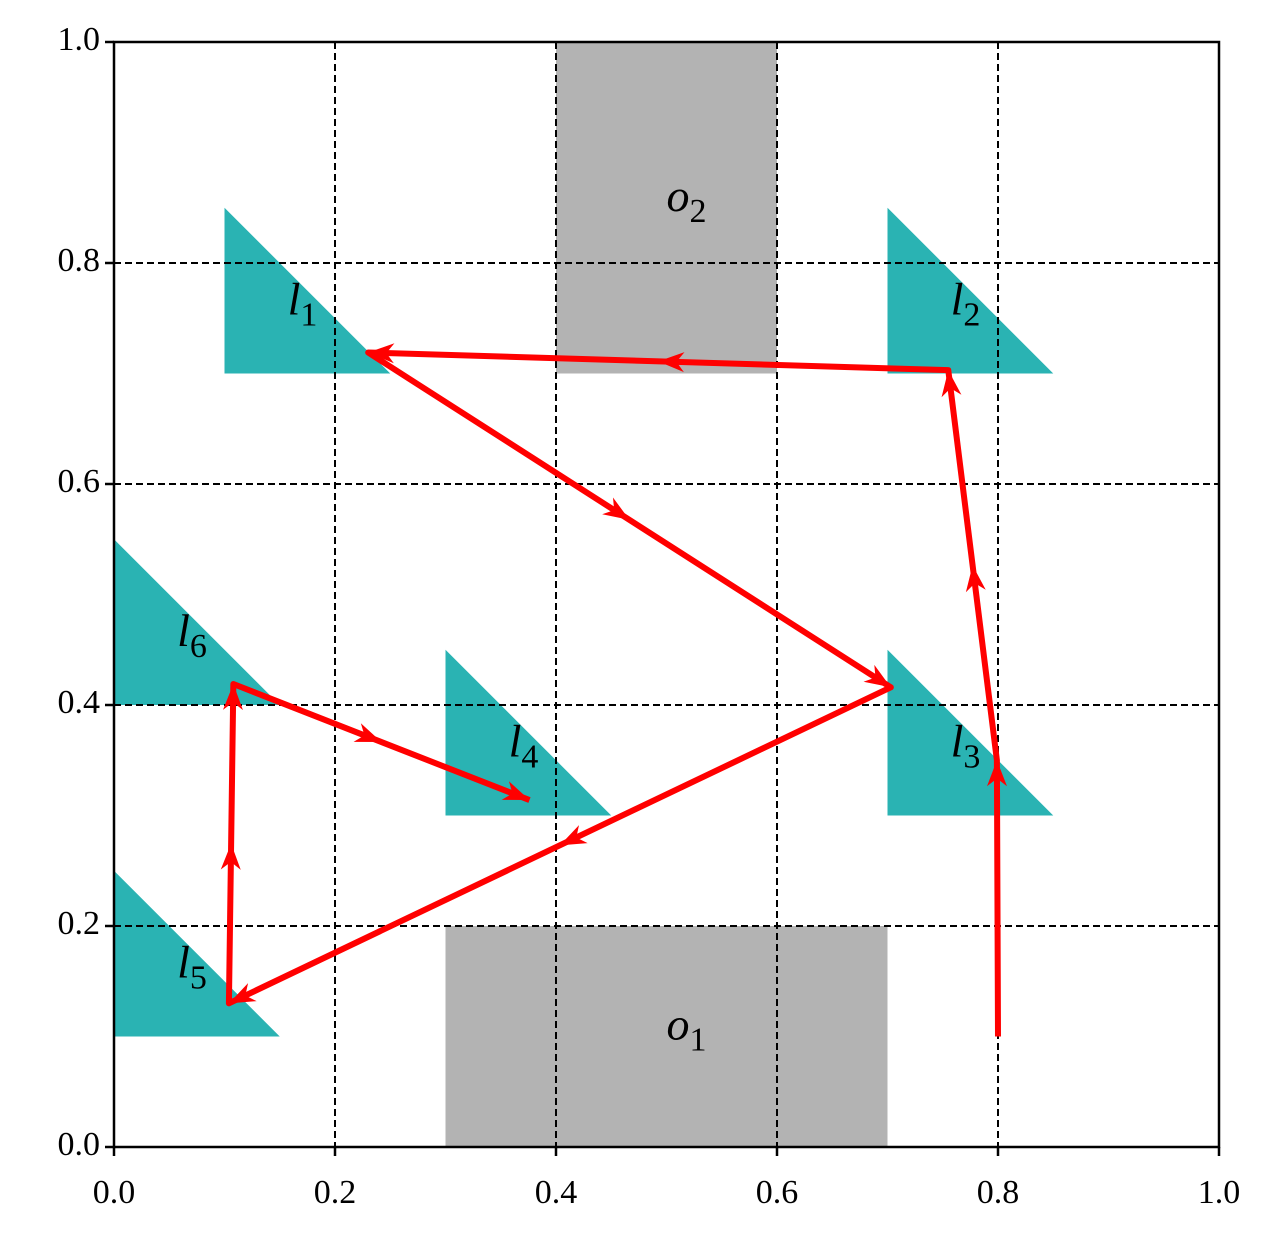  I want to click on label-sub: 5, so click(198, 977).